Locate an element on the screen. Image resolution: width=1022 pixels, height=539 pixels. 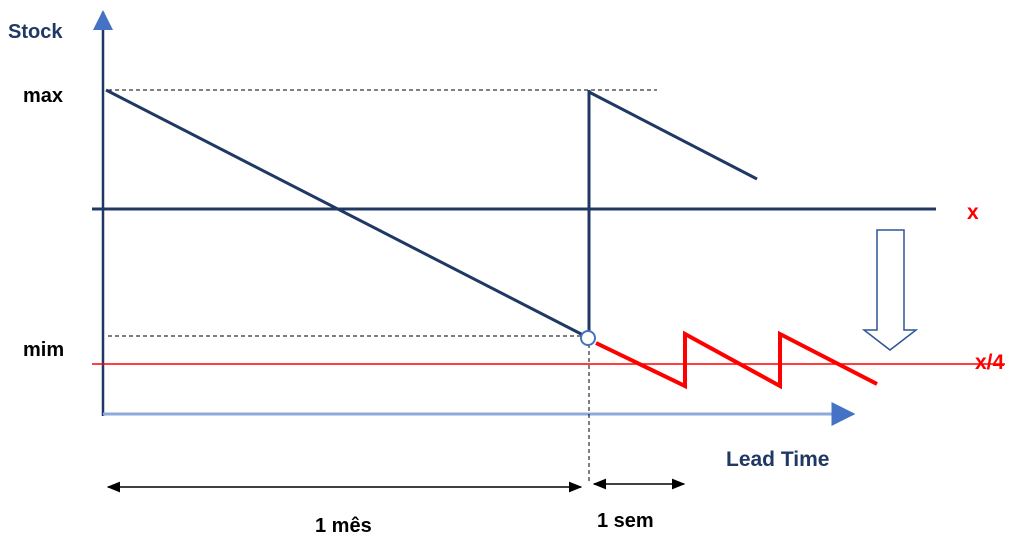
level-x4-label: x/4 is located at coordinates (990, 362).